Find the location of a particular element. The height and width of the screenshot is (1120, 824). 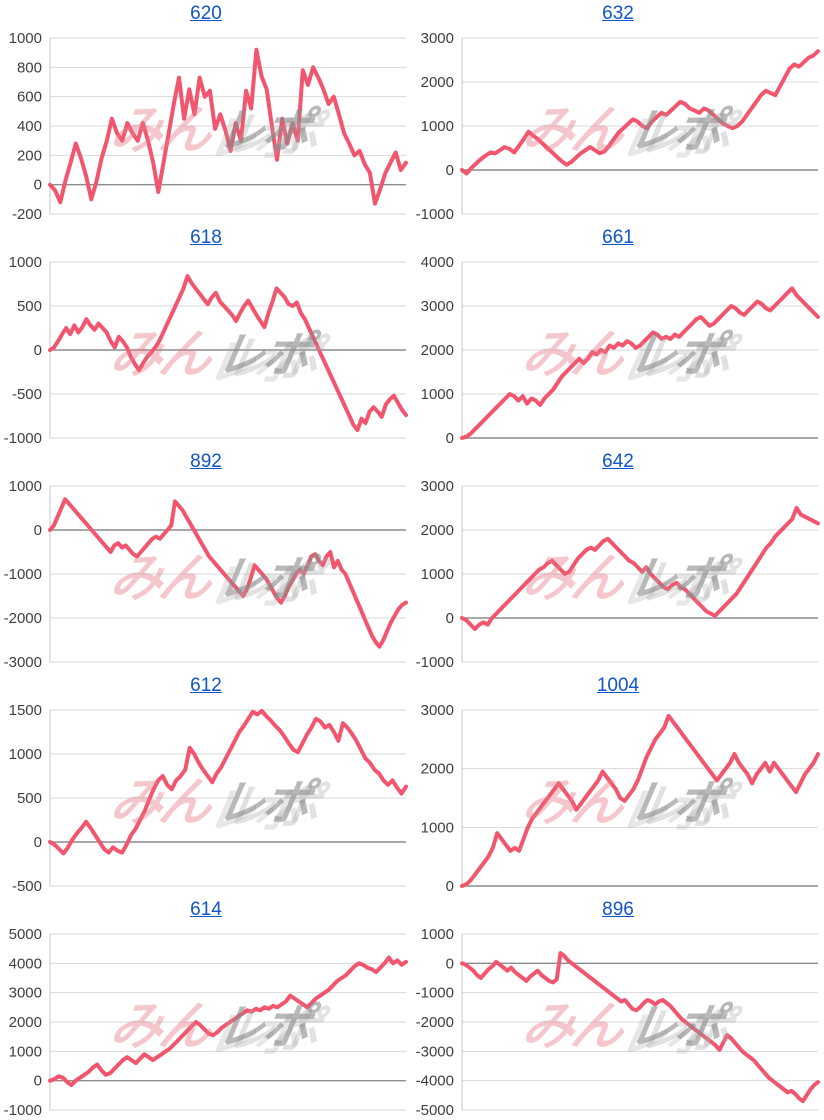

chart-cell: 896 1000 0 -1000 -2000 -3000 -4000 -5000 みん レポ is located at coordinates (618, 1008).